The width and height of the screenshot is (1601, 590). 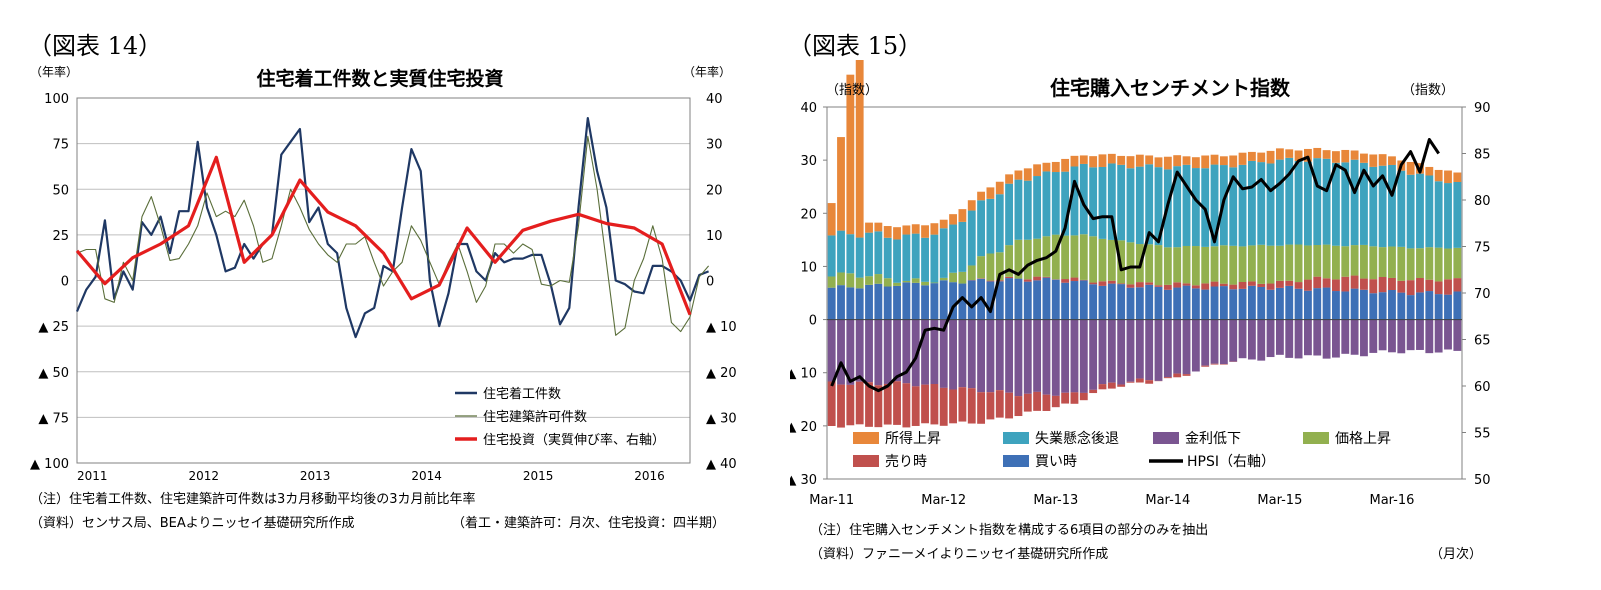 I want to click on chart2-left-tick-label: 20, so click(x=808, y=214).